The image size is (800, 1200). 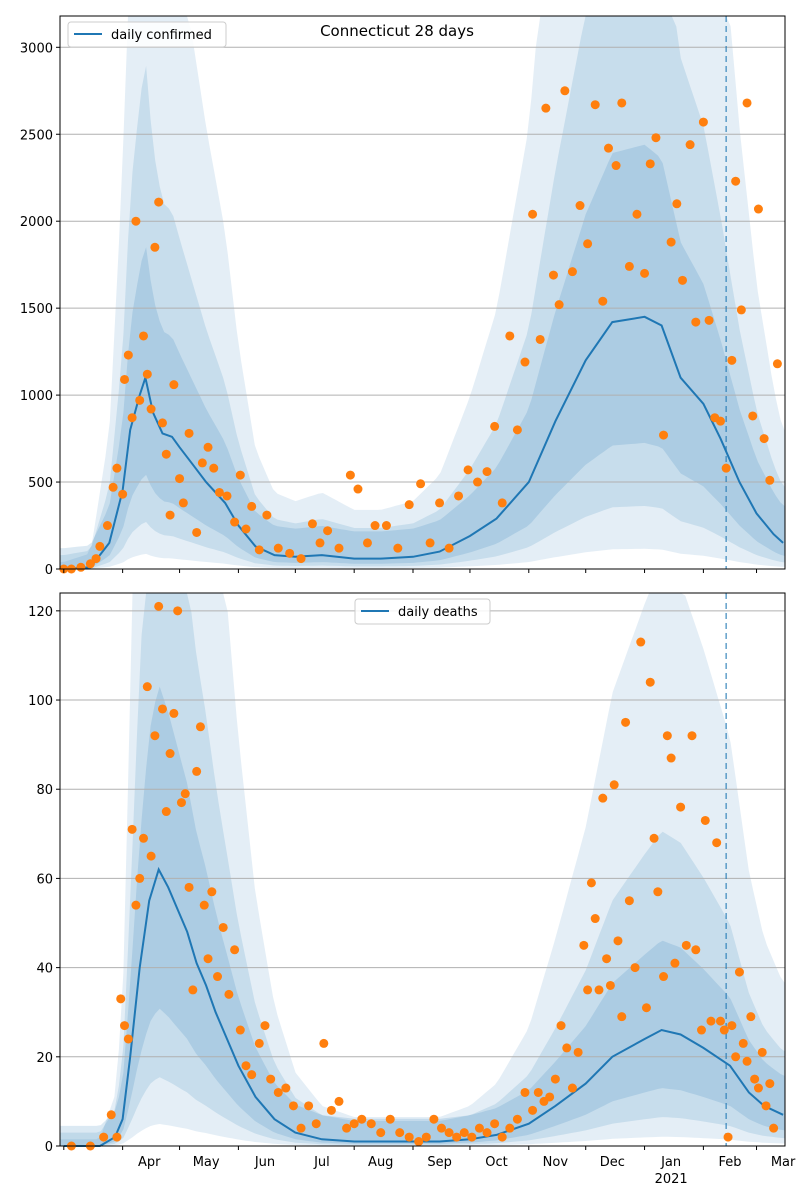 I want to click on confirmed-legend: daily confirmed, so click(x=147, y=34).